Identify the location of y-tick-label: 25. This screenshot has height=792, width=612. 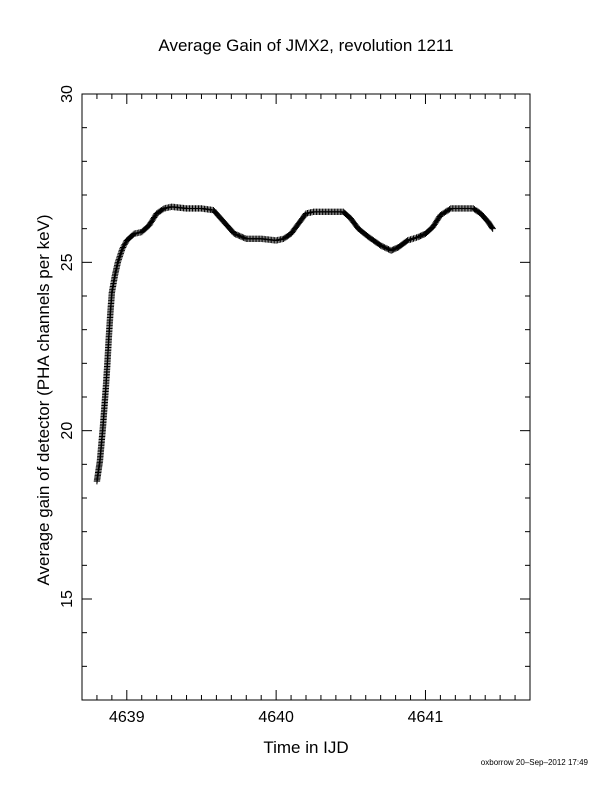
(67, 262).